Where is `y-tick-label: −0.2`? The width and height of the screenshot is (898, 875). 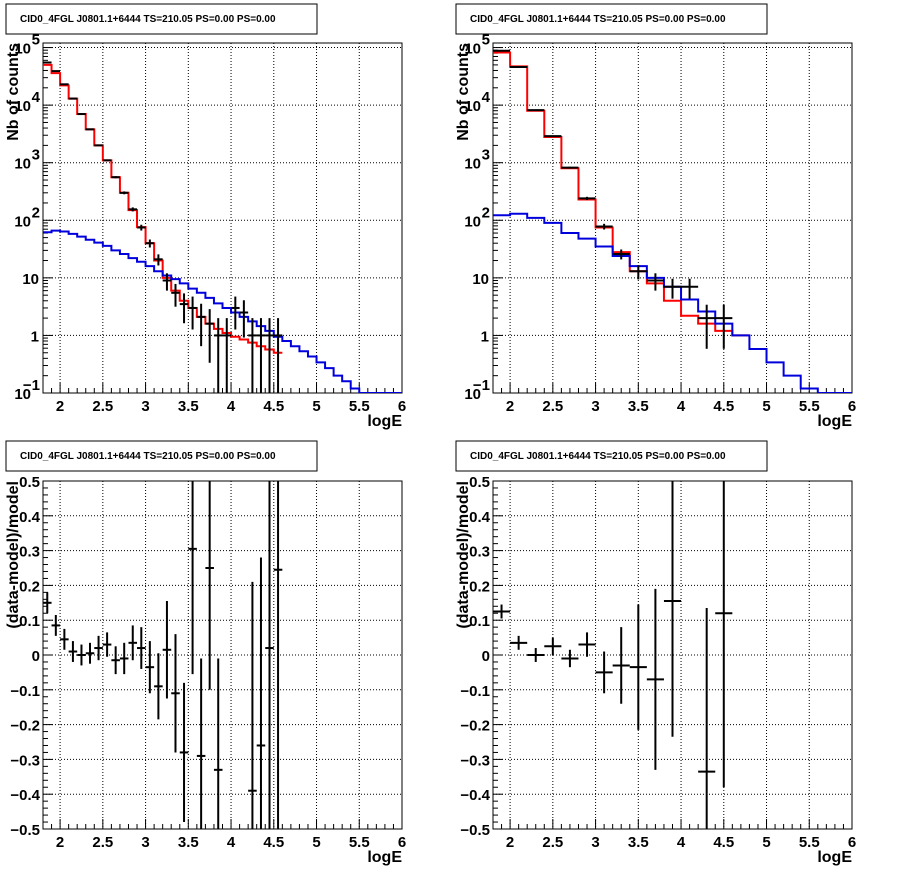
y-tick-label: −0.2 is located at coordinates (475, 726).